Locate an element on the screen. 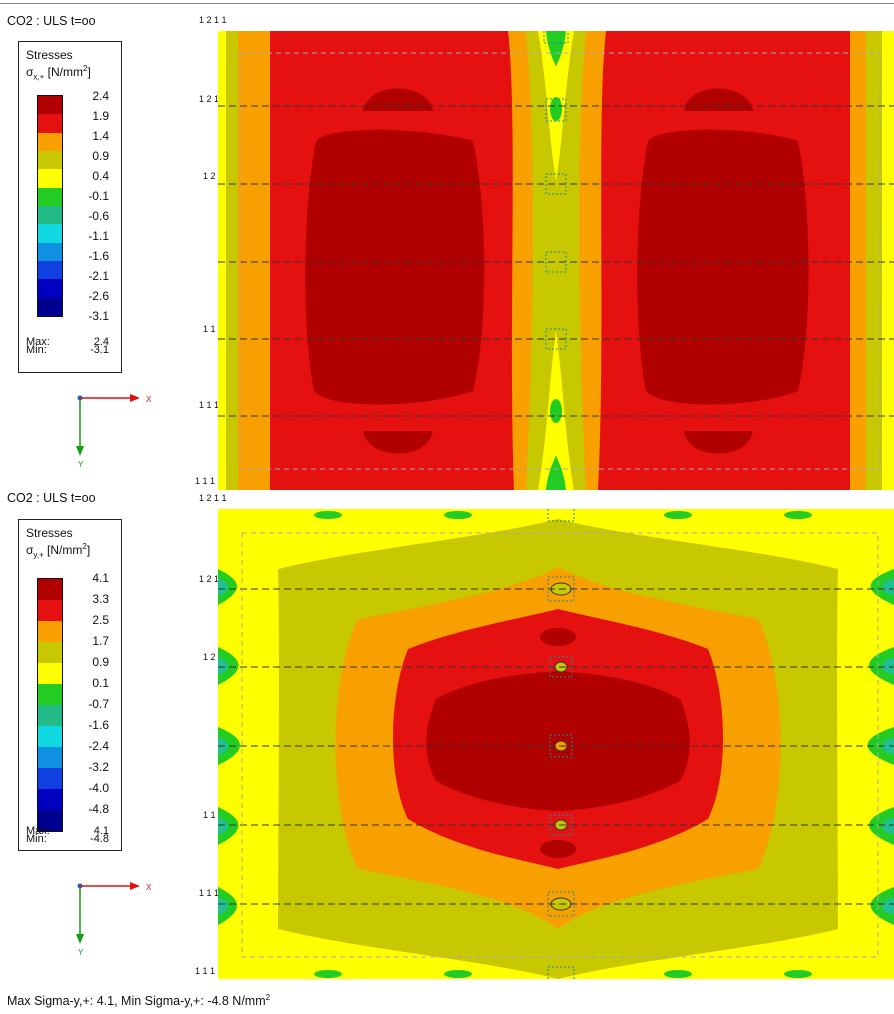  legend-level: 1.9 is located at coordinates (100, 116).